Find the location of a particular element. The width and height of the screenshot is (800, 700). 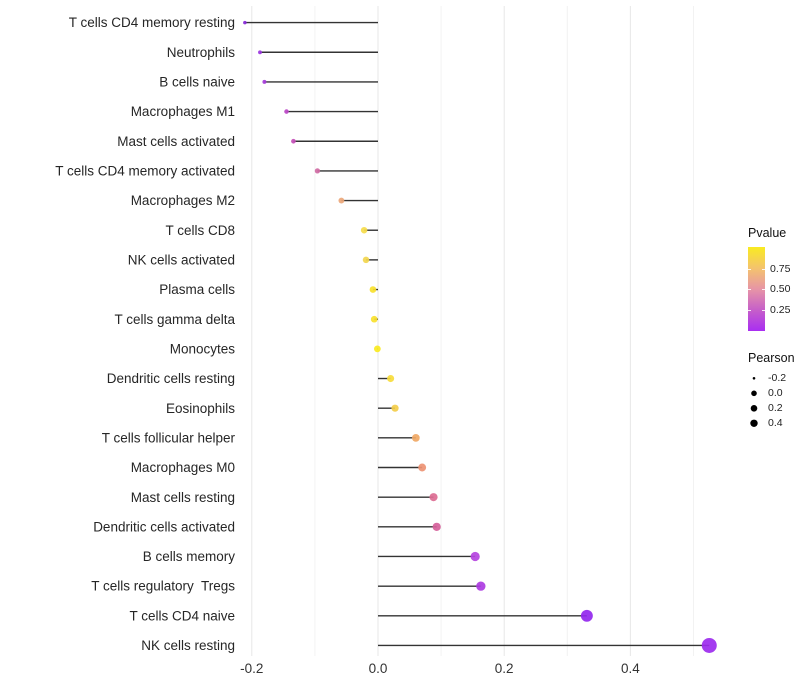

y-axis-label: T cells follicular helper is located at coordinates (169, 437).